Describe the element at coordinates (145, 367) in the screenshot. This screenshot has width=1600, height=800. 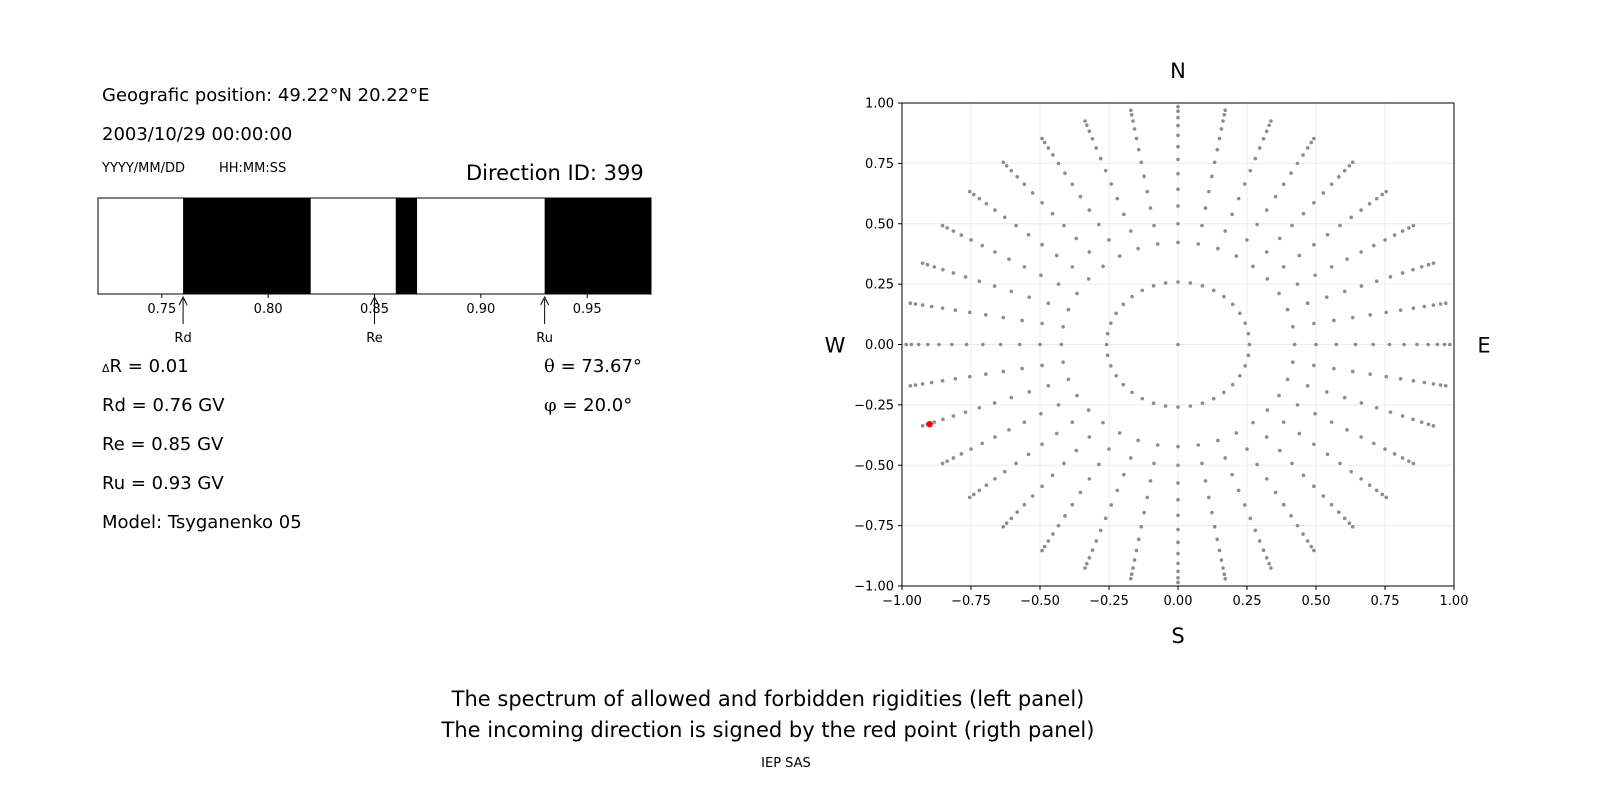
I see `delta-r: ΔR = 0.01` at that location.